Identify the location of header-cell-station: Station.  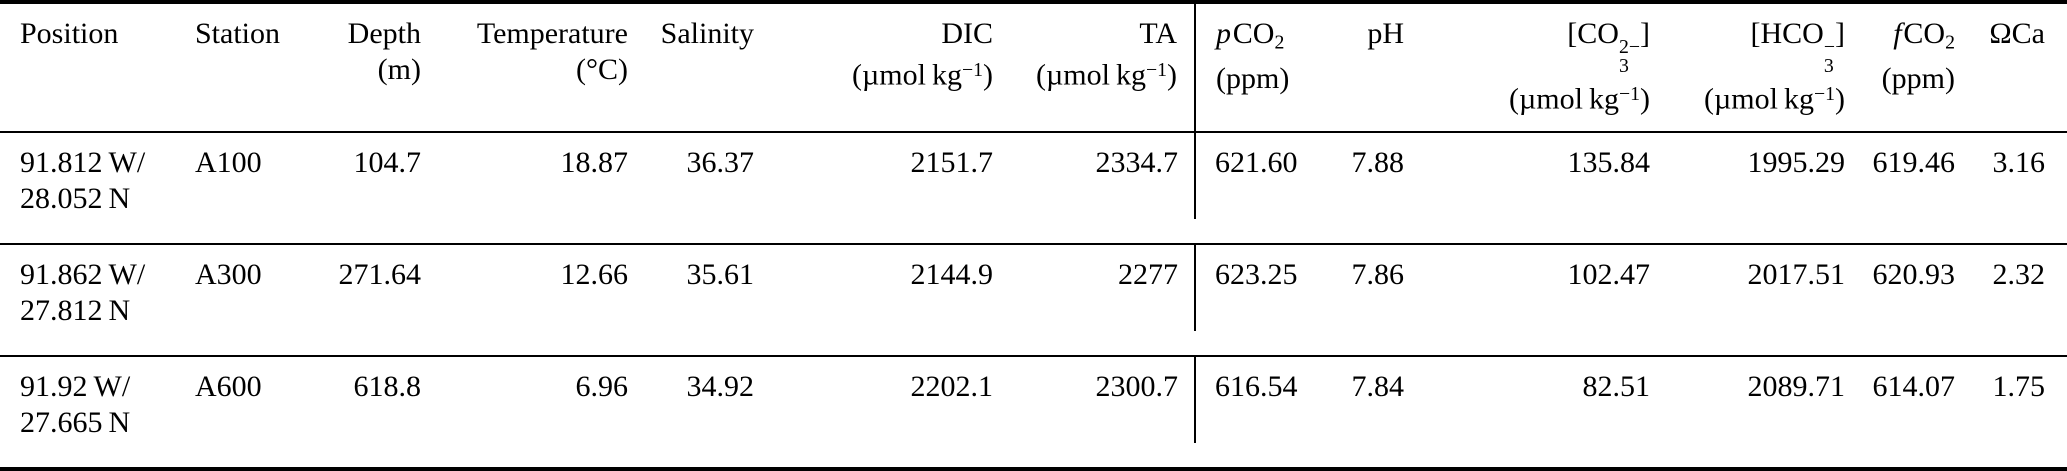
(240, 68).